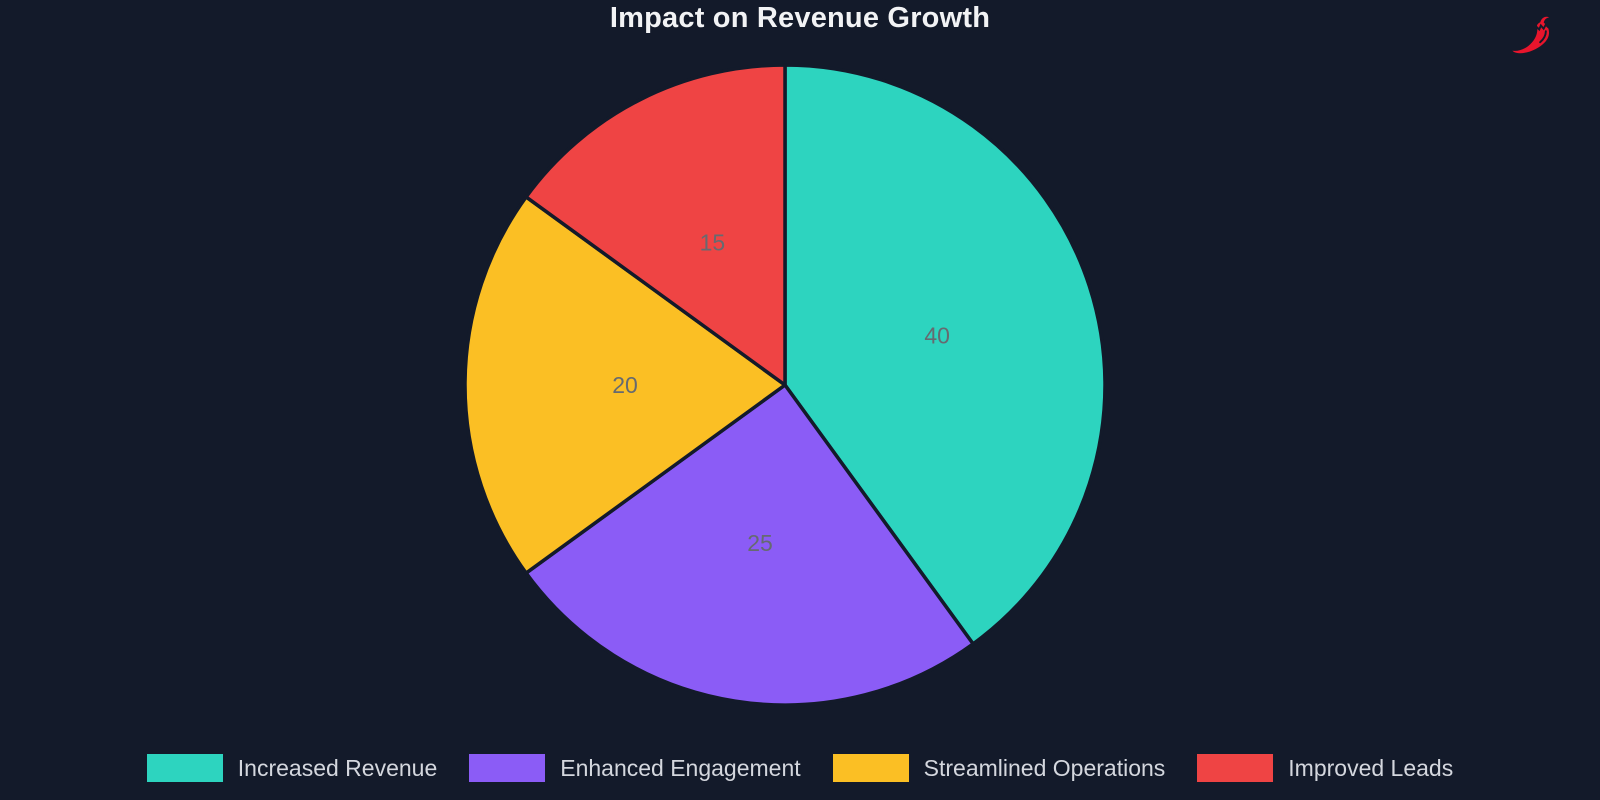  What do you see at coordinates (800, 18) in the screenshot?
I see `chart-title: Impact on Revenue Growth` at bounding box center [800, 18].